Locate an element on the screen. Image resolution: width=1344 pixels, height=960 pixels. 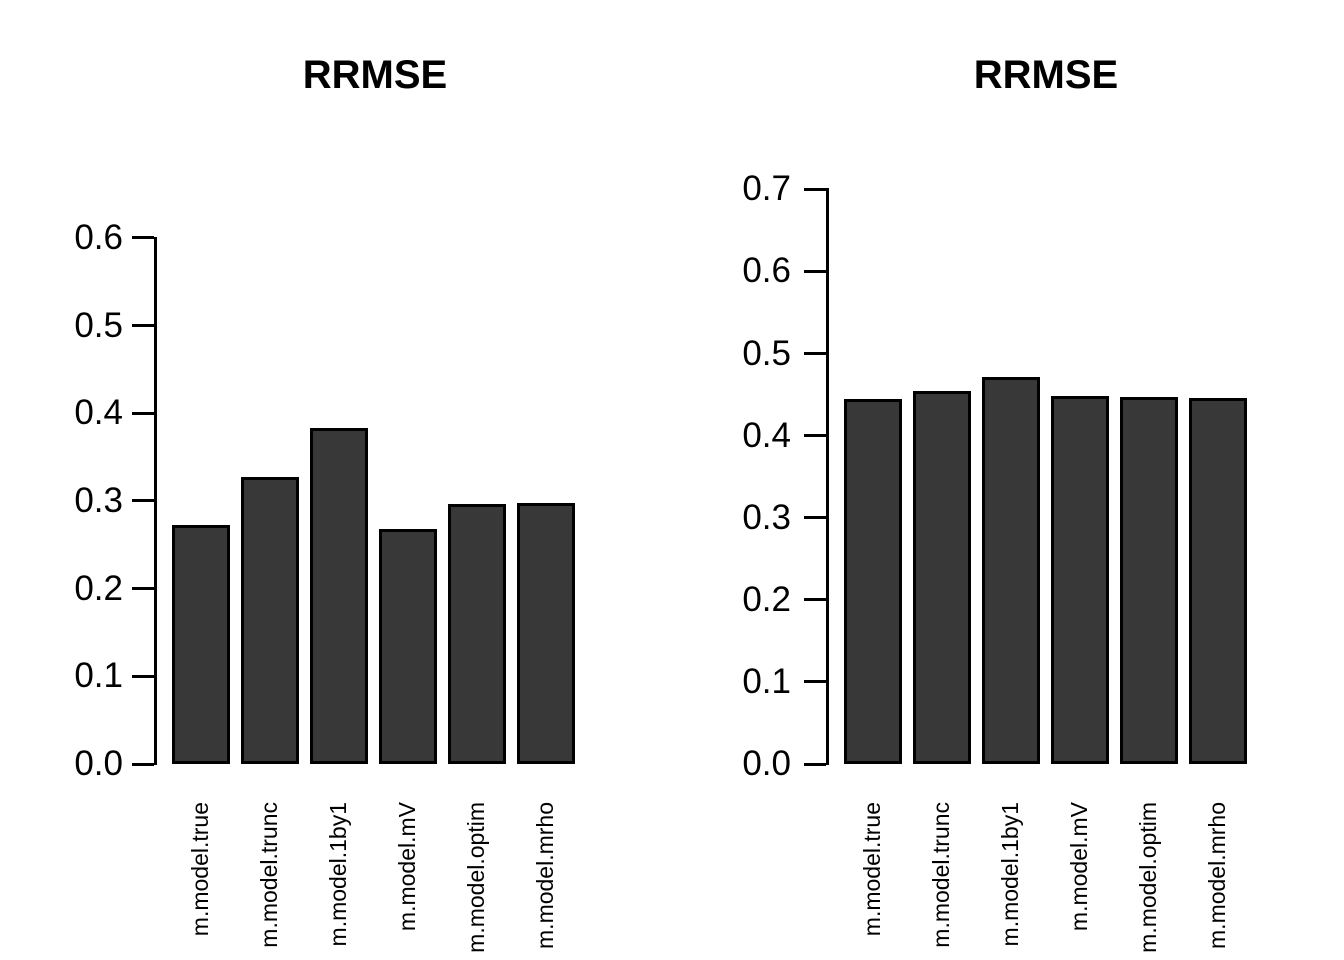
x-category-label: m.model.optim is located at coordinates (1148, 877).